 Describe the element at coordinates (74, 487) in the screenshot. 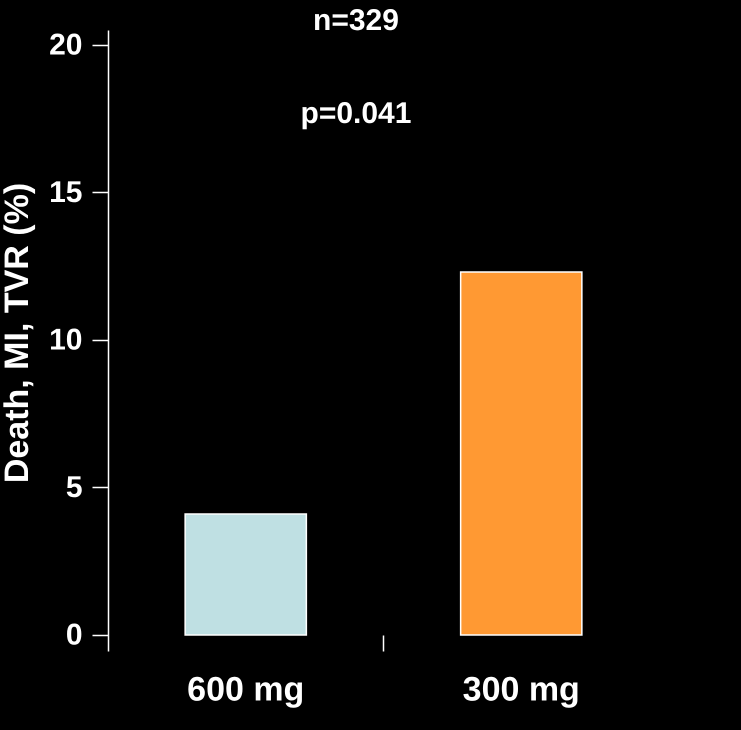

I see `y-tick-label: 5` at that location.